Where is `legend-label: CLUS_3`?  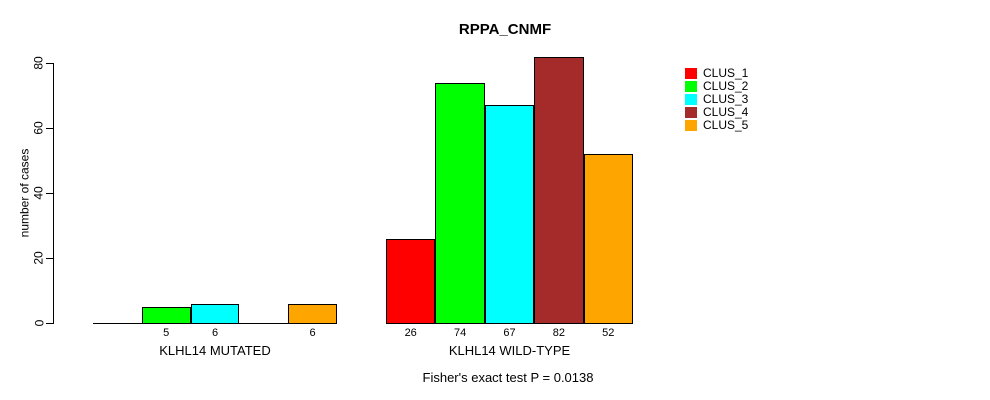
legend-label: CLUS_3 is located at coordinates (726, 99).